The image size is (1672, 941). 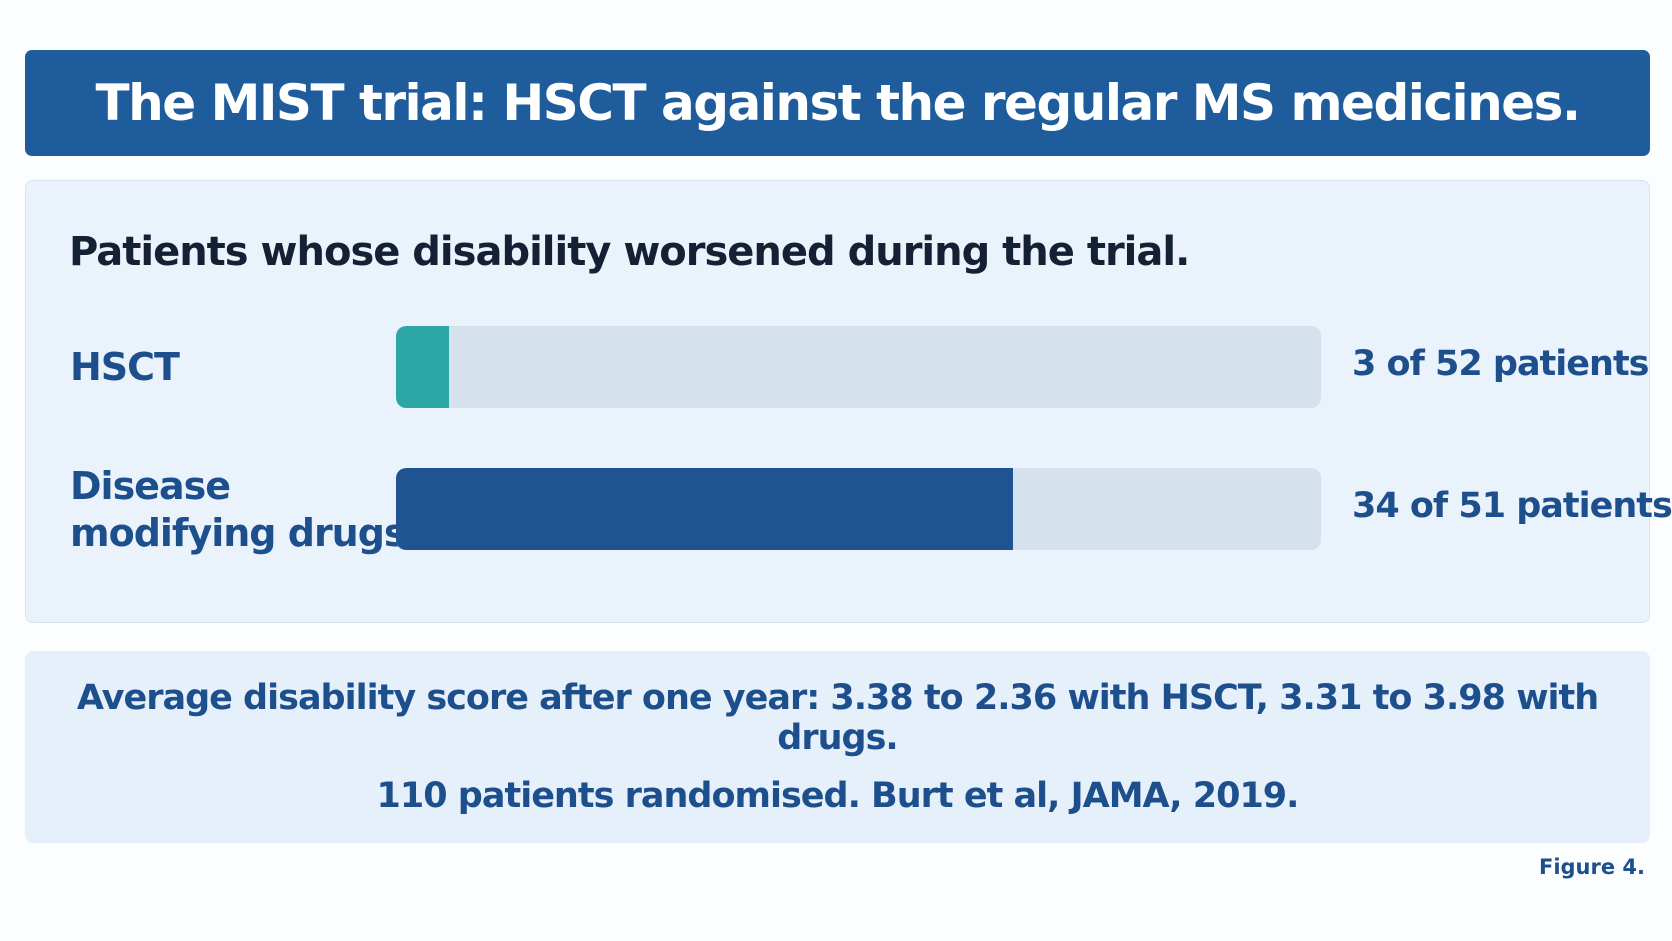 What do you see at coordinates (150, 486) in the screenshot?
I see `category-line: Disease` at bounding box center [150, 486].